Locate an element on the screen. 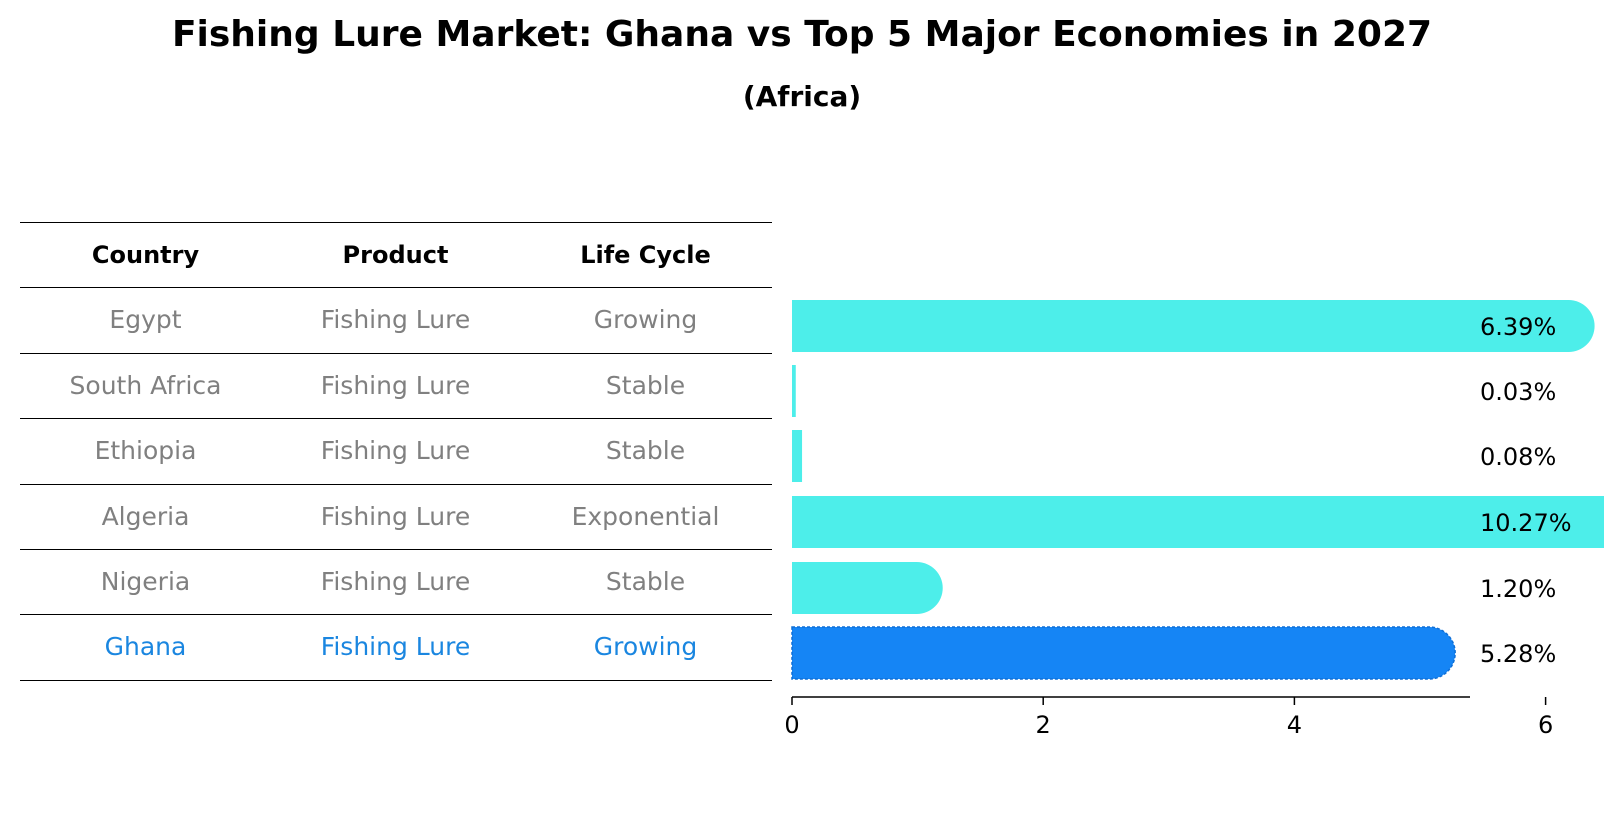  value-label-ghana: 5.28% is located at coordinates (1518, 654).